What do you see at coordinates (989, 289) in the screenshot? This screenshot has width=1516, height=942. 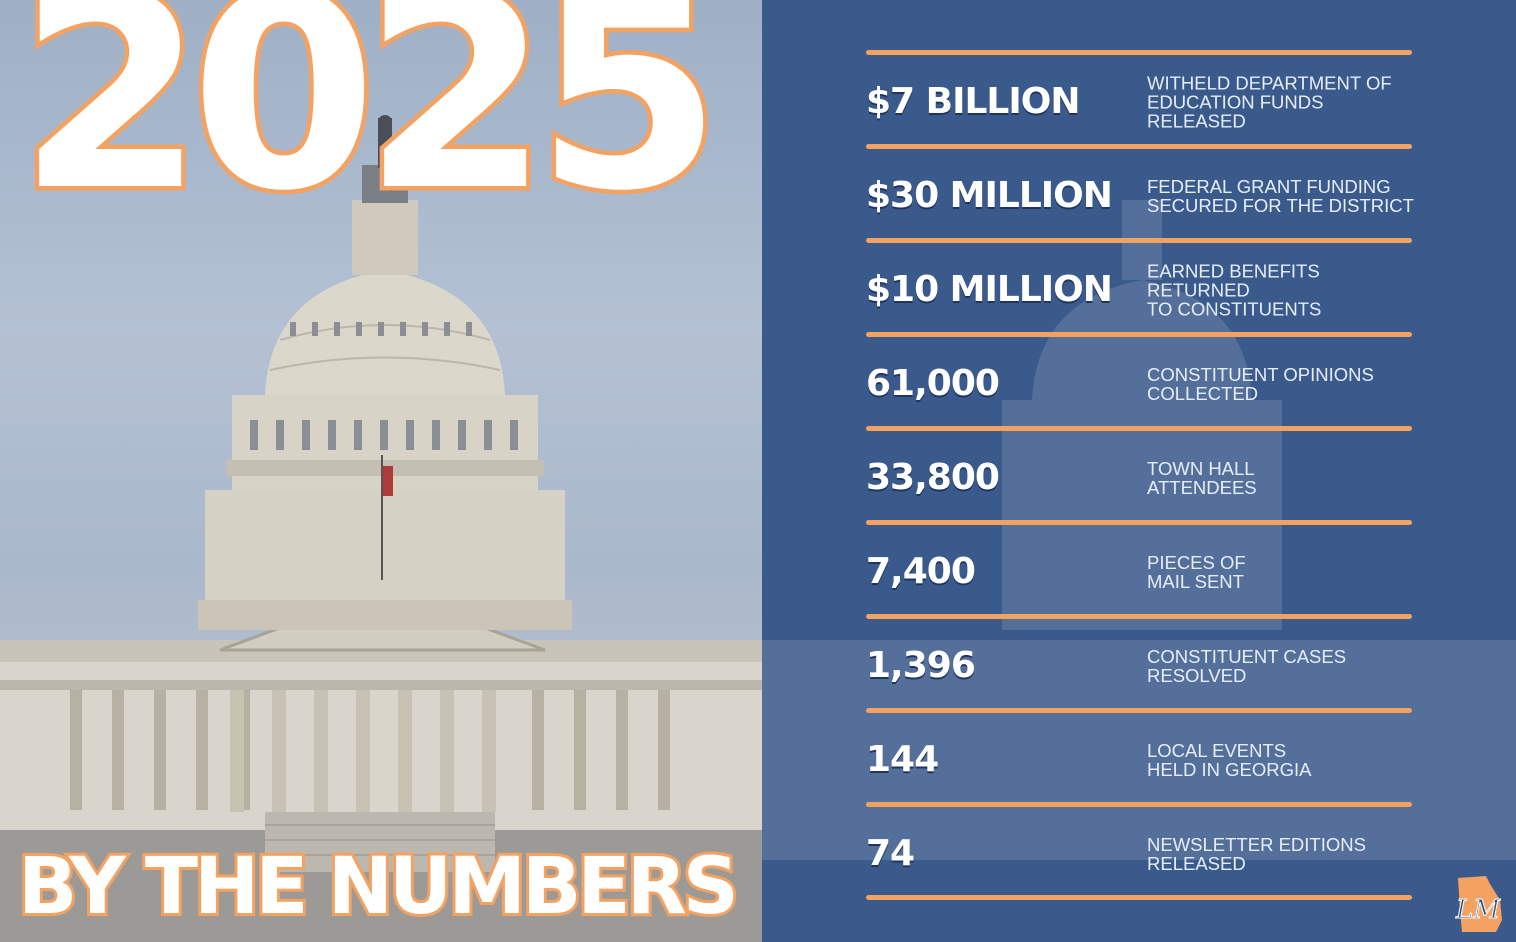 I see `stat-value: $10 MILLION` at bounding box center [989, 289].